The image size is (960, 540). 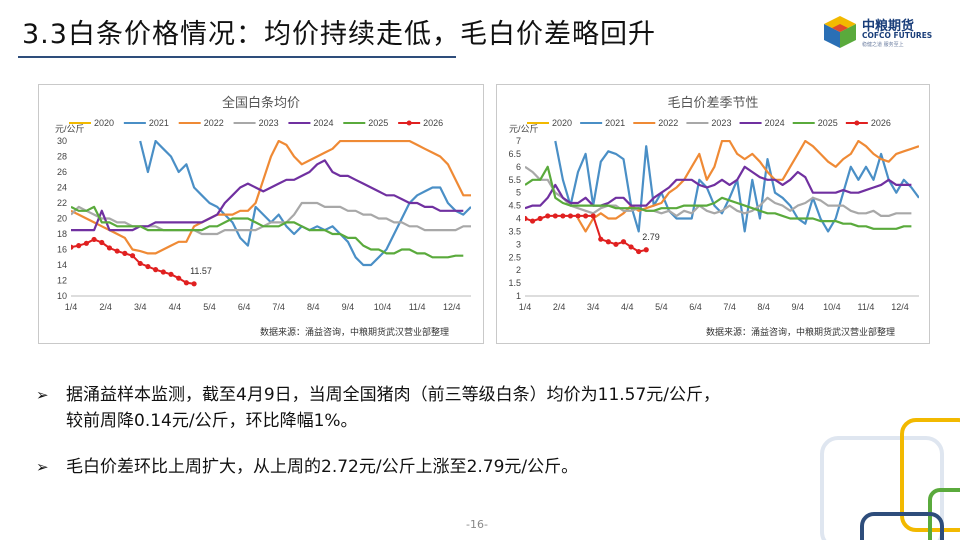 What do you see at coordinates (518, 296) in the screenshot?
I see `y-tick-label: 1` at bounding box center [518, 296].